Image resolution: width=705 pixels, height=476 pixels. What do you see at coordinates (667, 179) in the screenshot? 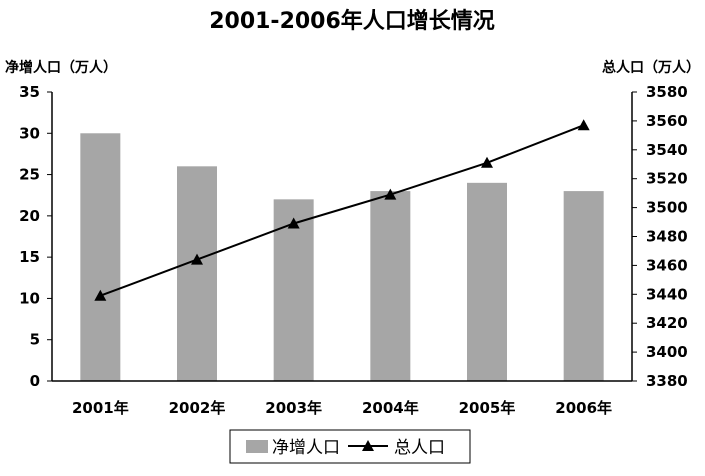
I see `right-tick-label: 3520` at bounding box center [667, 179].